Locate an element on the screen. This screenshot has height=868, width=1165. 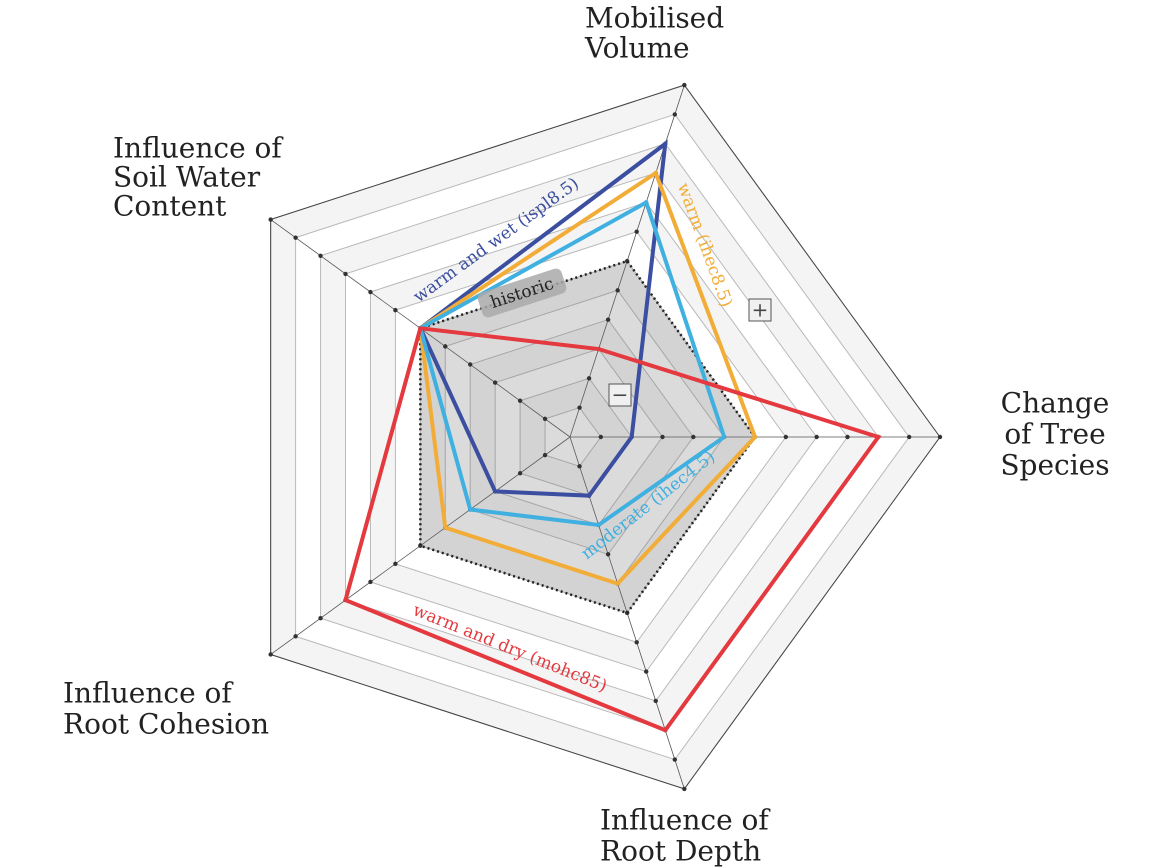
annotation: − is located at coordinates (620, 395).